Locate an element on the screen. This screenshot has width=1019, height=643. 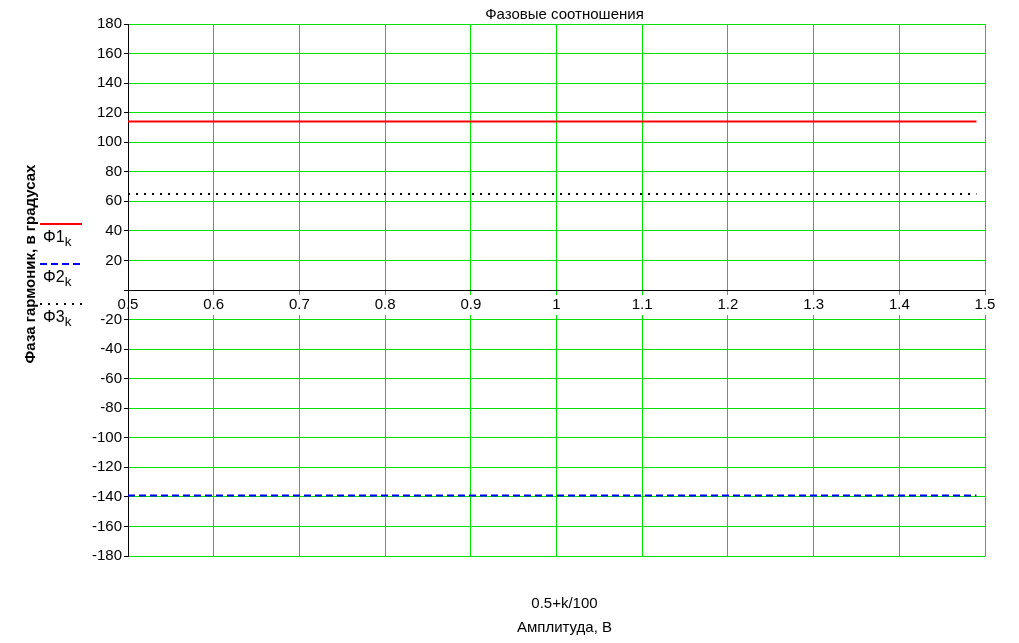
y-tick-label: 20 is located at coordinates (113, 259).